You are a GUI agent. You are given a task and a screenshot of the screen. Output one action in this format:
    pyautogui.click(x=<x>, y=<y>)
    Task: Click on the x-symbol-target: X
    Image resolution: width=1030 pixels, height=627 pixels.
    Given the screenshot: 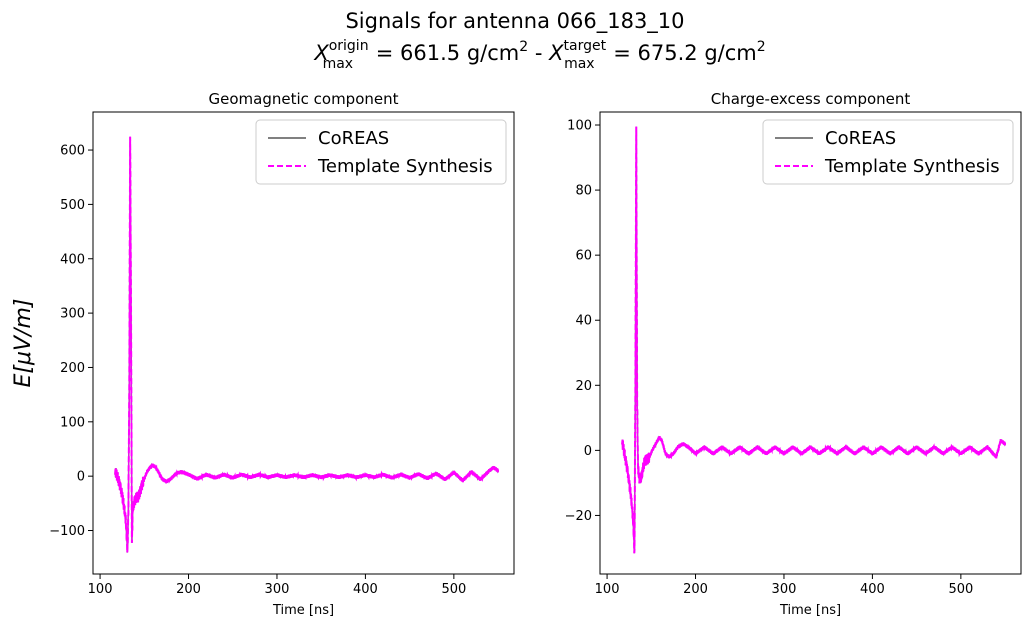 What is the action you would take?
    pyautogui.click(x=556, y=53)
    